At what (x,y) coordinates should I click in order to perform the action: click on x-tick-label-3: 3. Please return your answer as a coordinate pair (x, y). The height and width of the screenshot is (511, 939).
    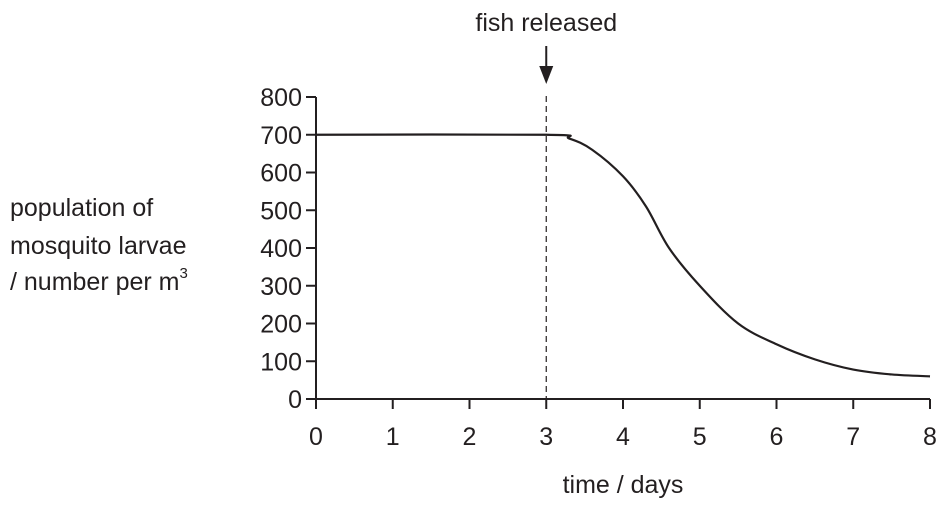
    Looking at the image, I should click on (546, 437).